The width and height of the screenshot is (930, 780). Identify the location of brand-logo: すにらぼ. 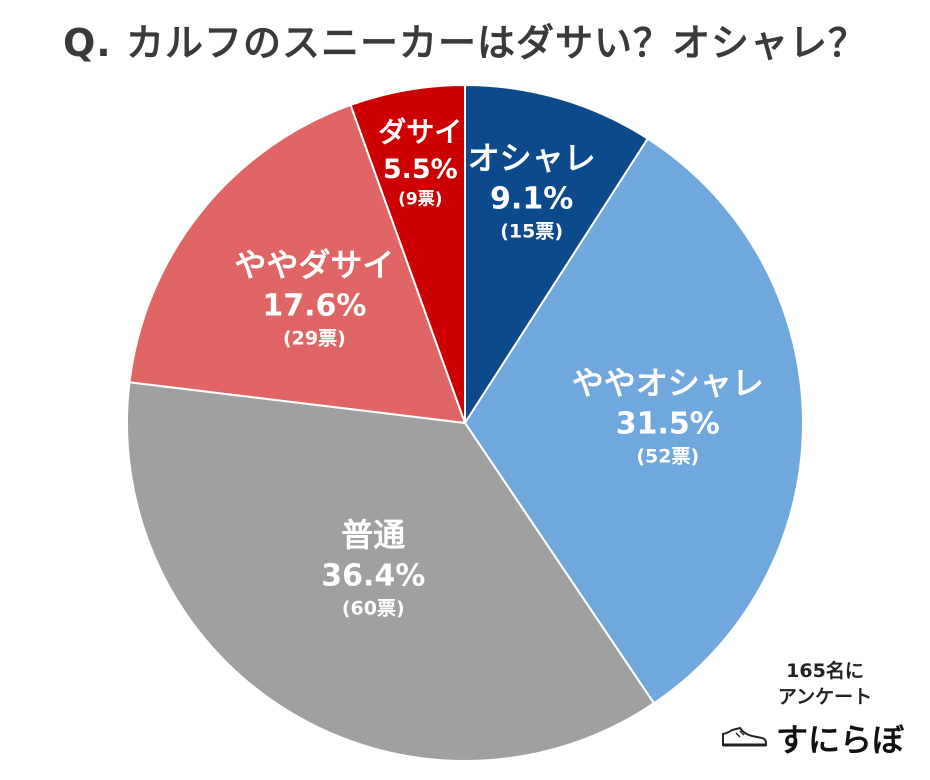
(820, 738).